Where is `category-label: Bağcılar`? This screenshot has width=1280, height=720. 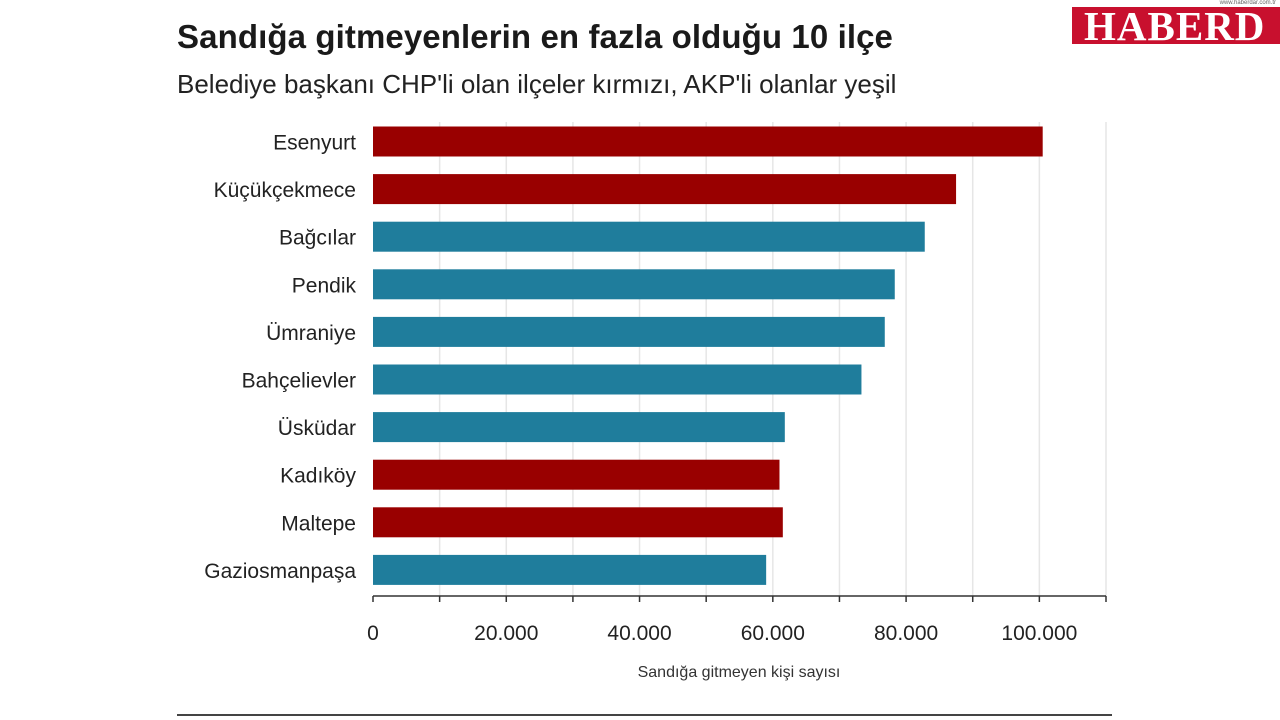
category-label: Bağcılar is located at coordinates (317, 238).